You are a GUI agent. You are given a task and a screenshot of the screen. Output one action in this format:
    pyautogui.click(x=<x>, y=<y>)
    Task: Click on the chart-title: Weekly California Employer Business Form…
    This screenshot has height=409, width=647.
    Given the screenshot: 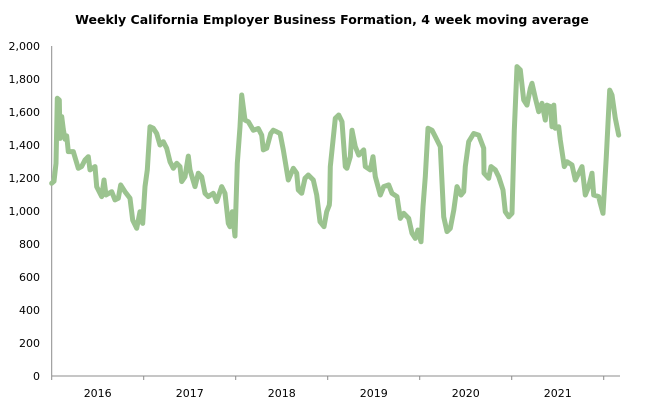 What is the action you would take?
    pyautogui.click(x=332, y=19)
    